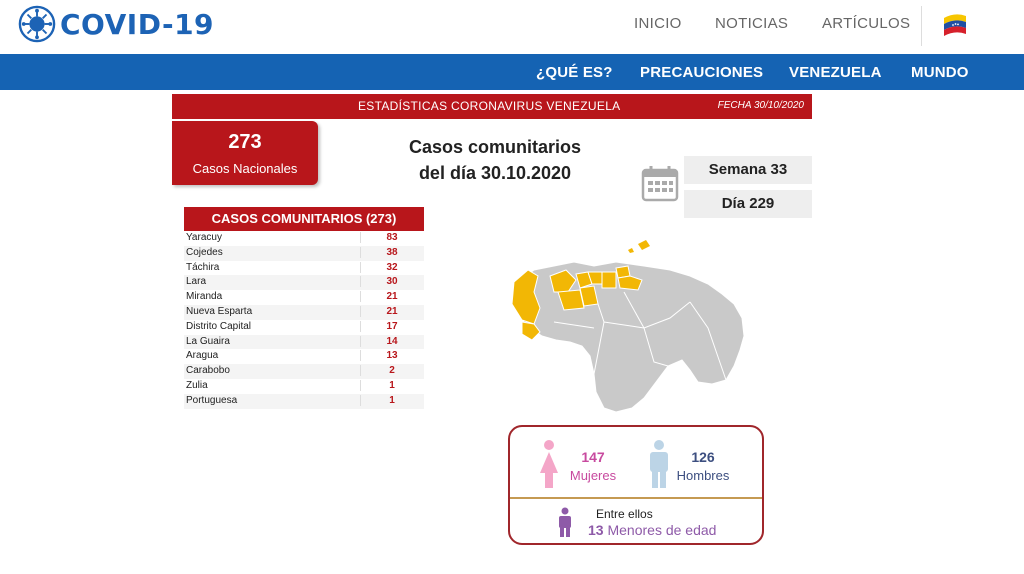 The height and width of the screenshot is (574, 1024). What do you see at coordinates (219, 311) in the screenshot?
I see `state-name: Nueva Esparta` at bounding box center [219, 311].